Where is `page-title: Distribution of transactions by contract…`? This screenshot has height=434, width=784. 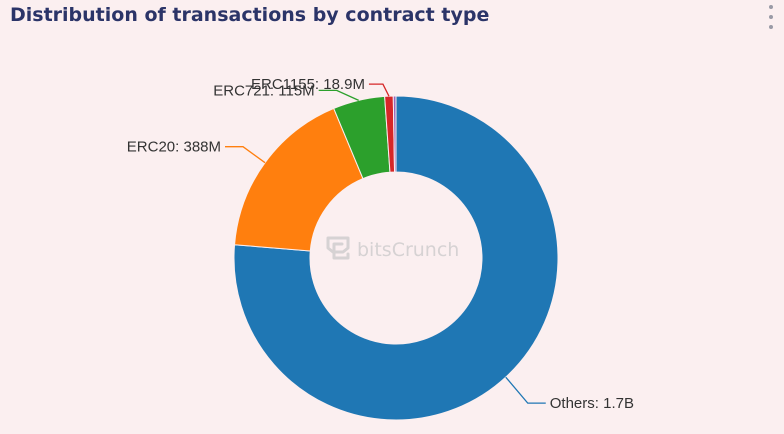 page-title: Distribution of transactions by contract… is located at coordinates (250, 15).